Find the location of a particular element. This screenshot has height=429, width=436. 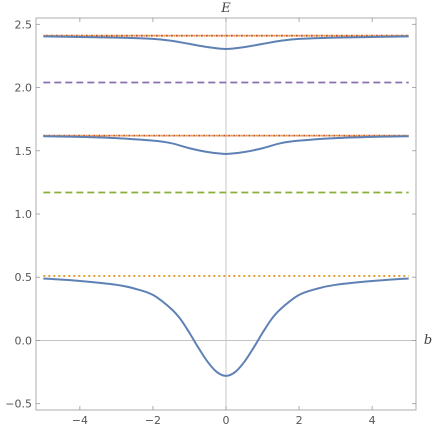

x-axis-title: b is located at coordinates (428, 340).